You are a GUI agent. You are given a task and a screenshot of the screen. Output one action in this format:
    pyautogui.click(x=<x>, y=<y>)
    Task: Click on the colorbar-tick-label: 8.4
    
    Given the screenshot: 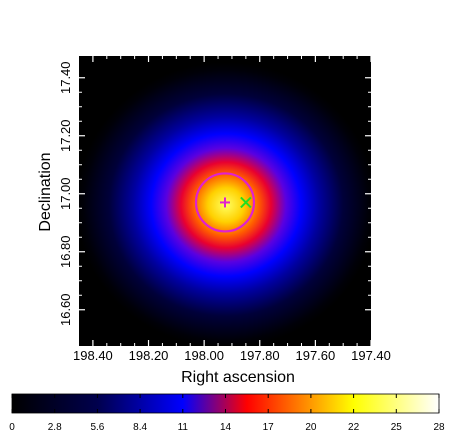 What is the action you would take?
    pyautogui.click(x=140, y=427)
    